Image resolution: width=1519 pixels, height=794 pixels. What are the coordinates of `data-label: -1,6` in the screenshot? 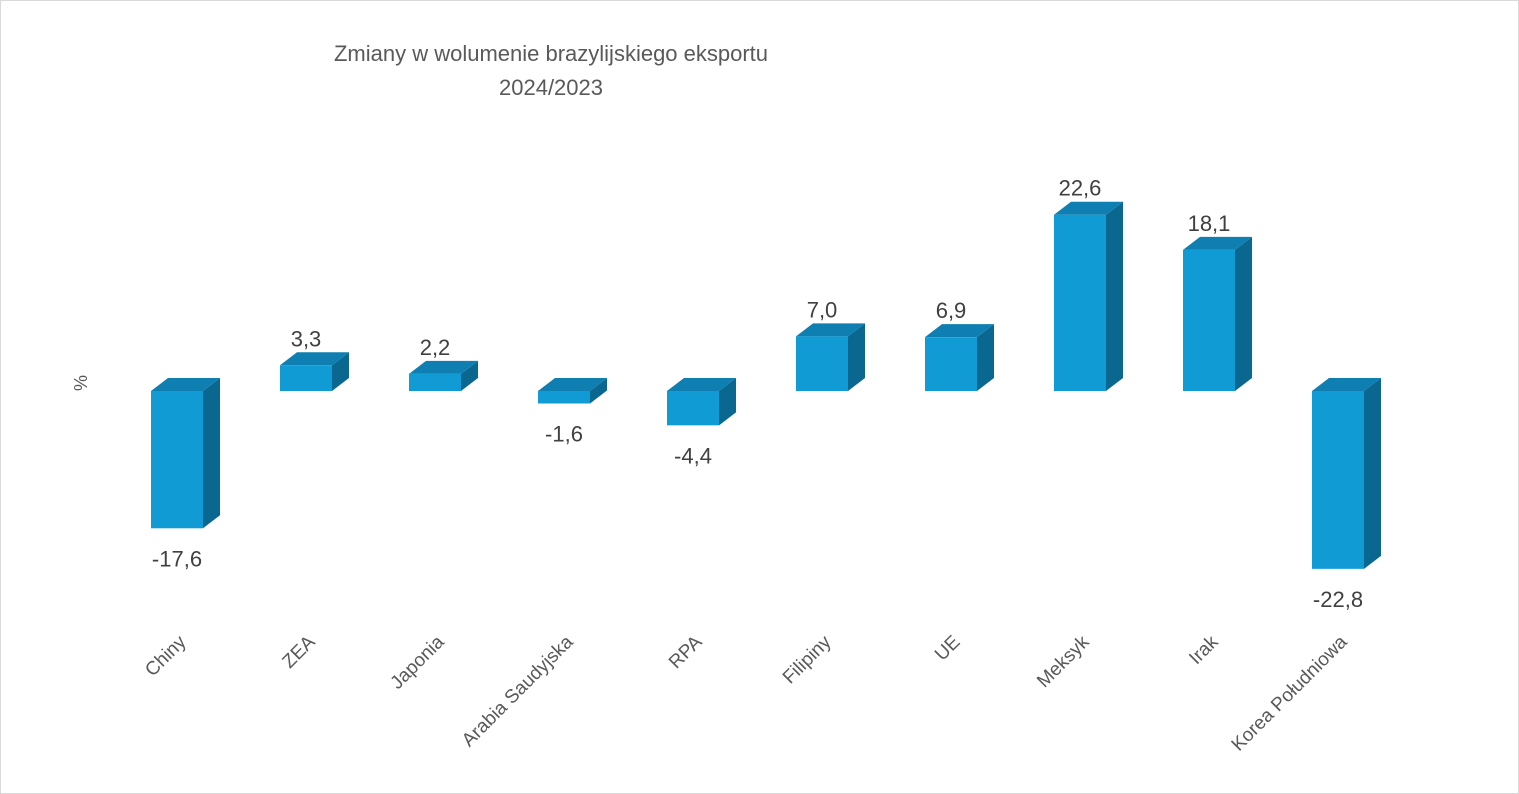 It's located at (564, 433).